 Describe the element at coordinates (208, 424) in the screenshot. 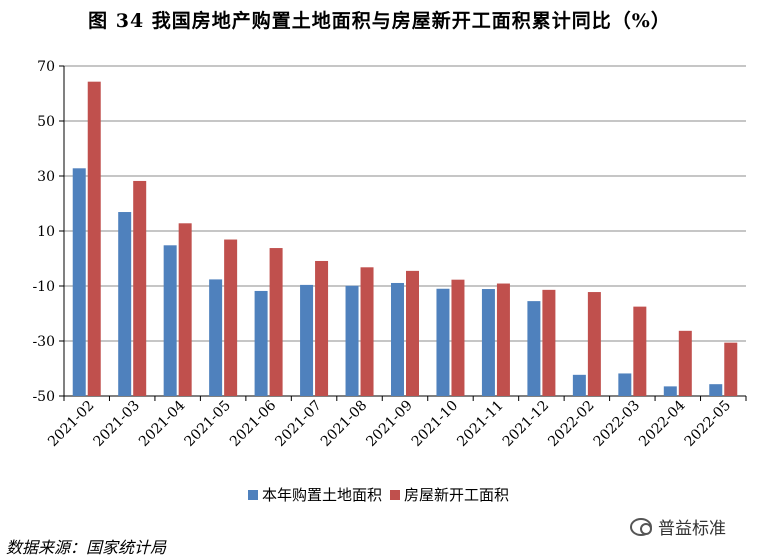

I see `x-tick-label: 2021-05` at that location.